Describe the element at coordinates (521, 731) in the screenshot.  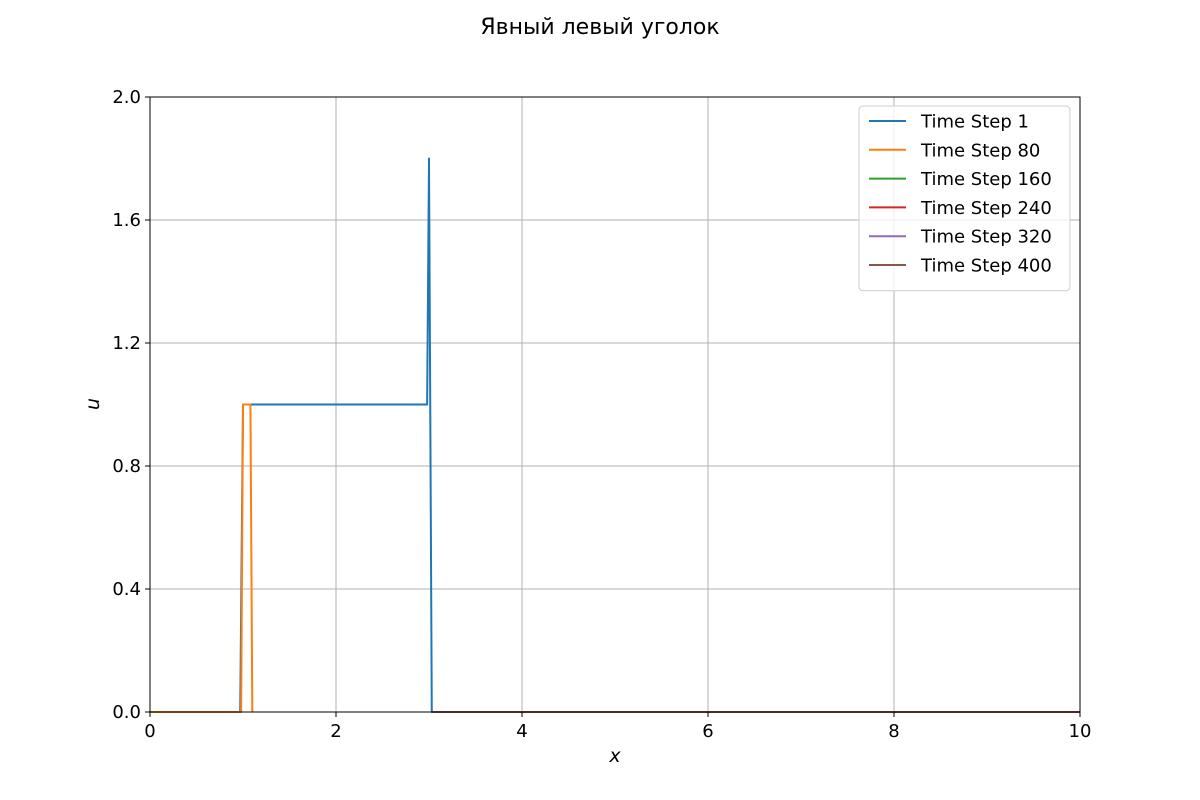
I see `x-tick-label: 4` at that location.